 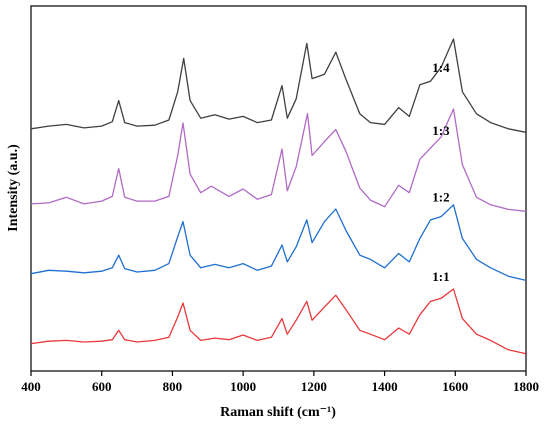 What do you see at coordinates (441, 67) in the screenshot?
I see `series-label-1: 1:4` at bounding box center [441, 67].